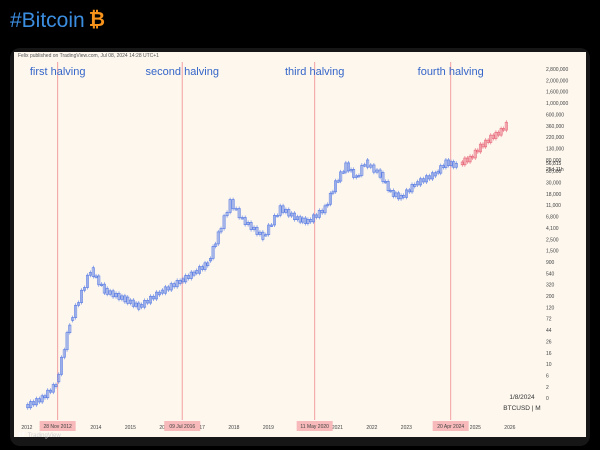 Image resolution: width=600 pixels, height=450 pixels. Describe the element at coordinates (233, 428) in the screenshot. I see `x-tick-label: 2018` at that location.